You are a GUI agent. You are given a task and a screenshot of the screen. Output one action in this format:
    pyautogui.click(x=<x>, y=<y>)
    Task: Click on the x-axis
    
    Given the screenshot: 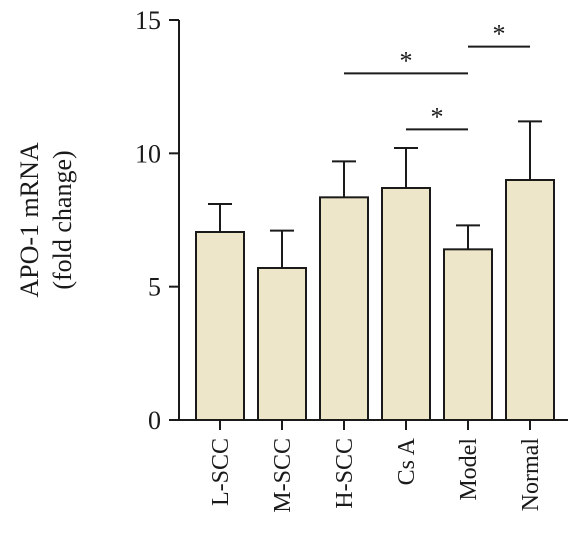 What is the action you would take?
    pyautogui.click(x=373, y=424)
    